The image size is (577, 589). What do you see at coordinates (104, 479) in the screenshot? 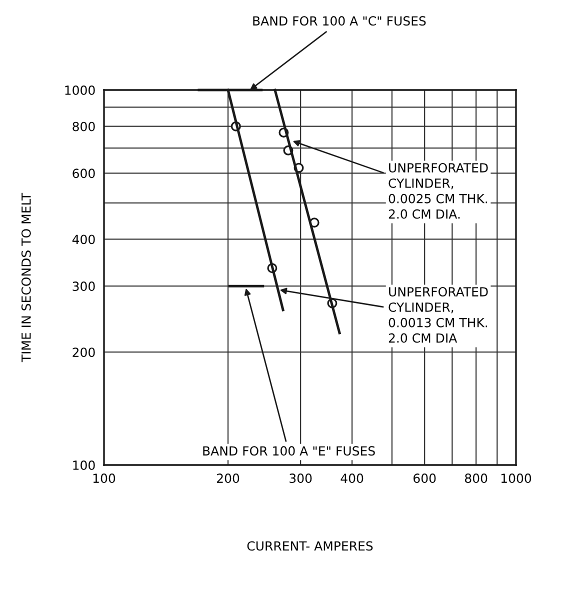
I see `x-tick-label: 100` at bounding box center [104, 479].